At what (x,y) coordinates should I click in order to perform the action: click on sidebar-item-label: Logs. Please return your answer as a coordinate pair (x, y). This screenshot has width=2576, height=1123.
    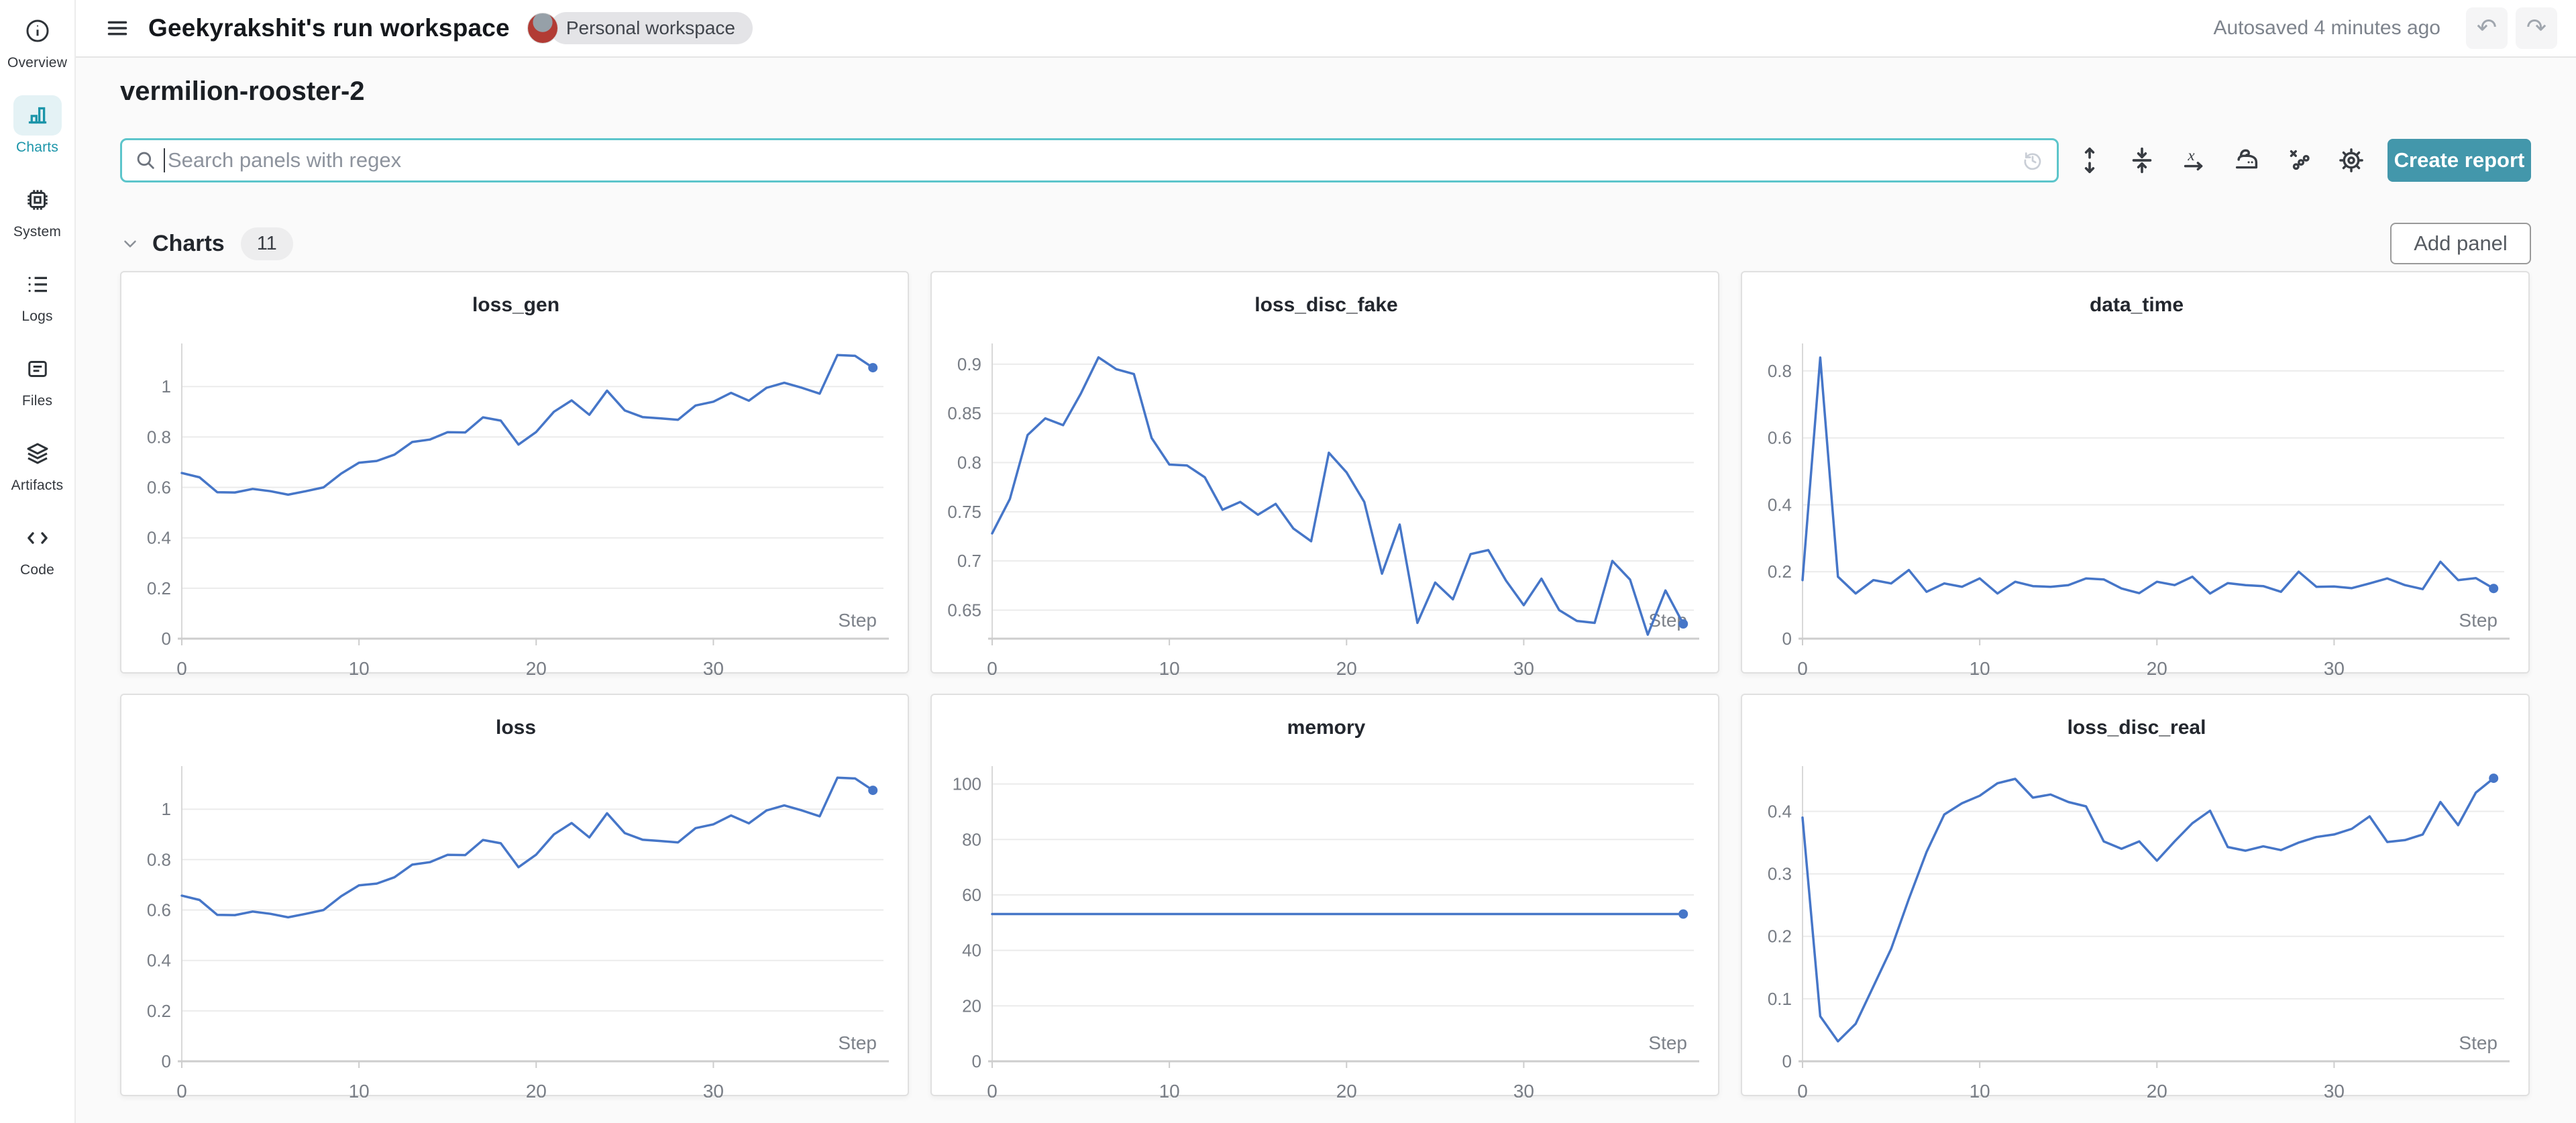
    Looking at the image, I should click on (37, 316).